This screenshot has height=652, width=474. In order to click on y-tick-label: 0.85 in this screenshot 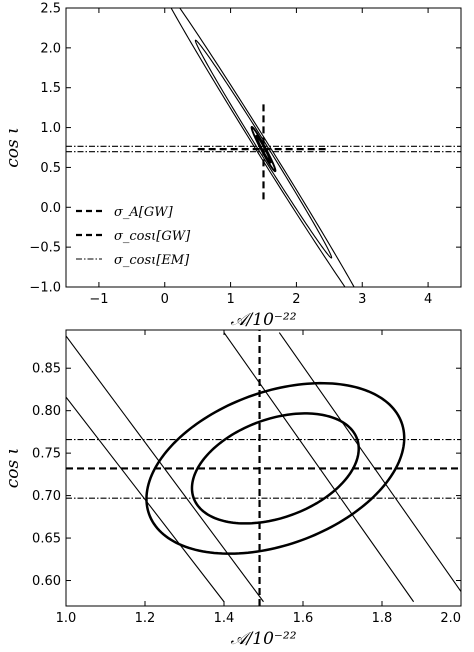, I will do `click(46, 369)`.